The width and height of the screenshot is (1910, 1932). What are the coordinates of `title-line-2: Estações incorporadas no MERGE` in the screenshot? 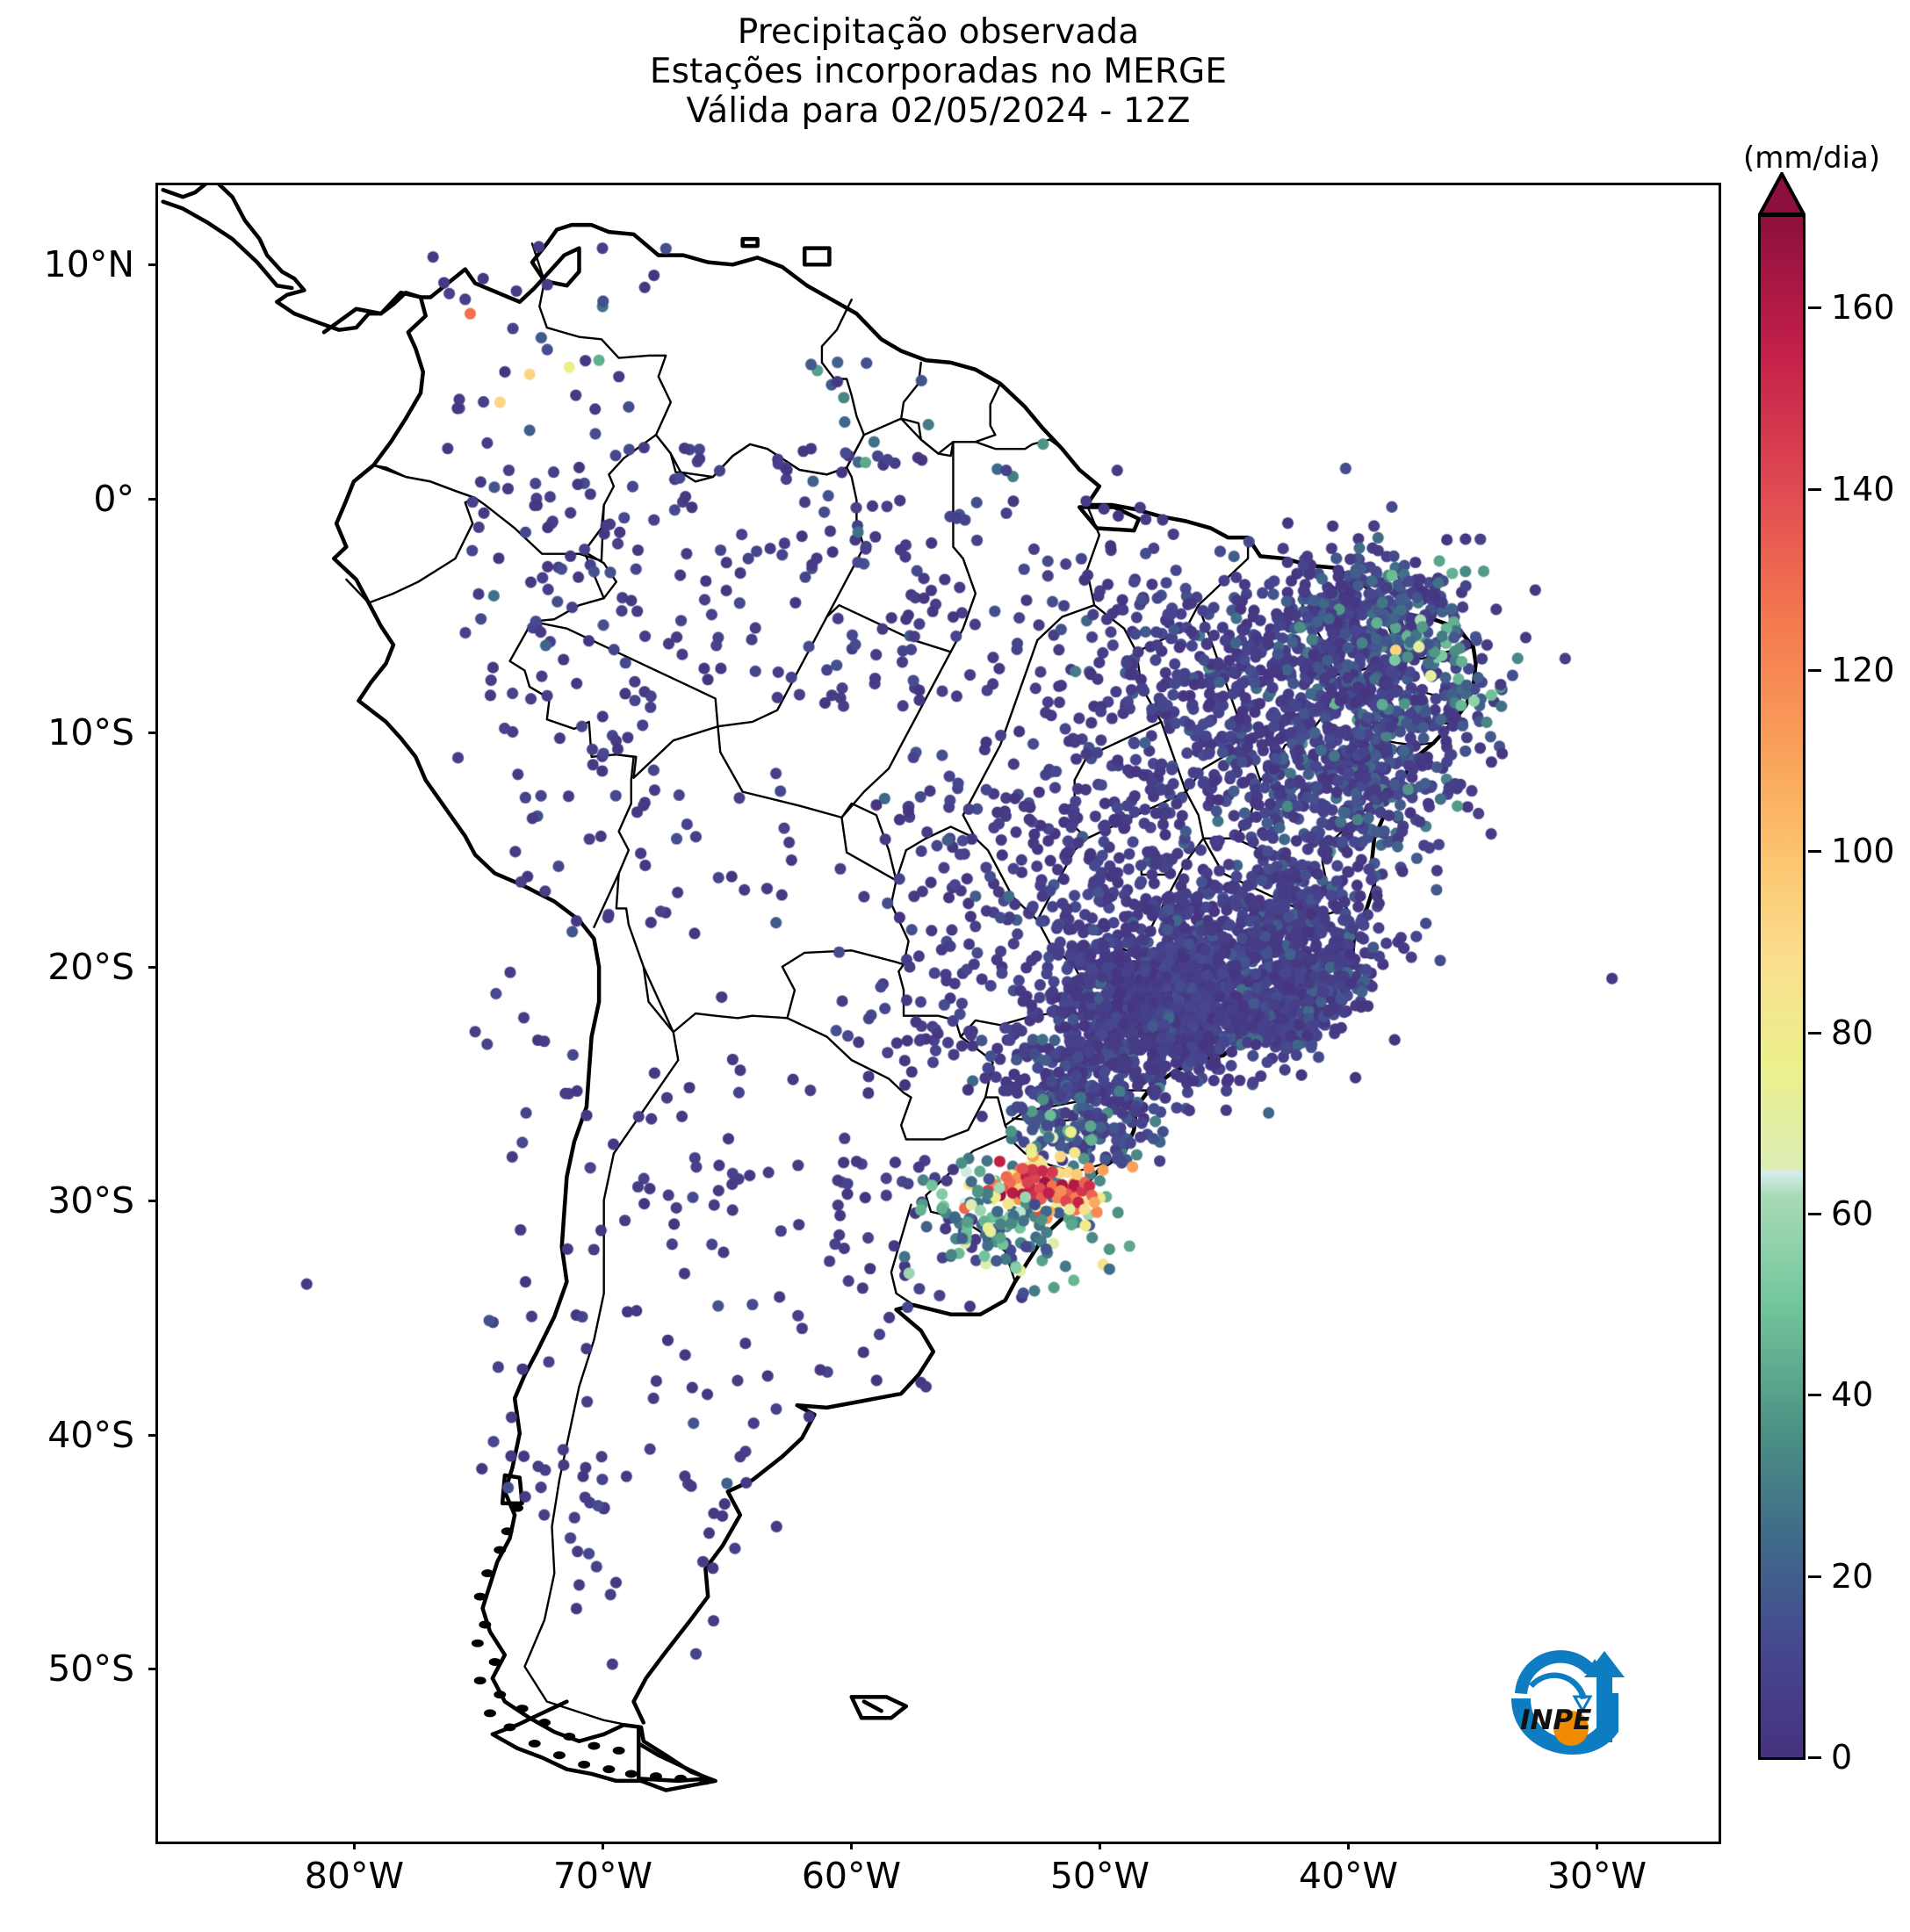 It's located at (938, 71).